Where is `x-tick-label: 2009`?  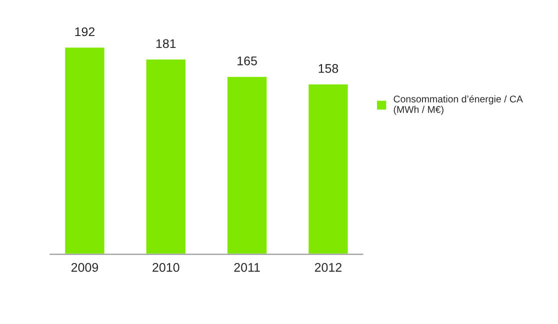
x-tick-label: 2009 is located at coordinates (84, 267).